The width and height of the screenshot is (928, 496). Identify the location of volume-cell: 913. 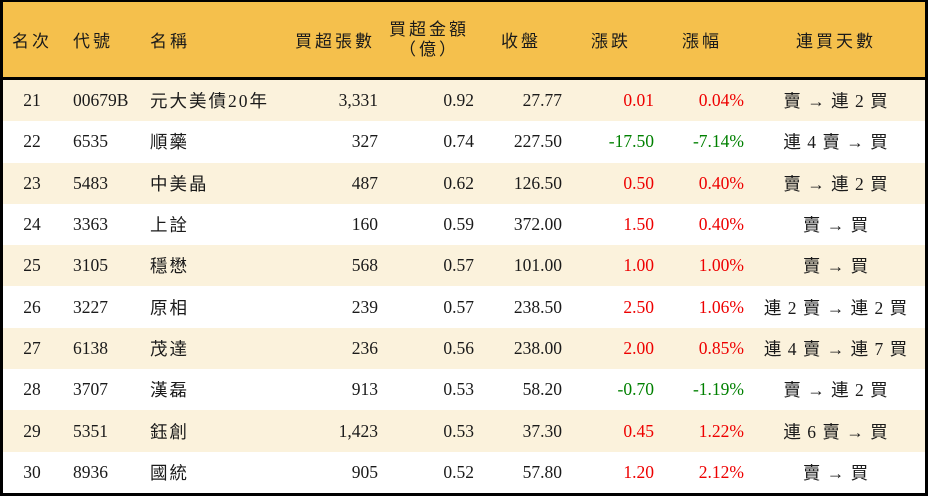
(364, 389).